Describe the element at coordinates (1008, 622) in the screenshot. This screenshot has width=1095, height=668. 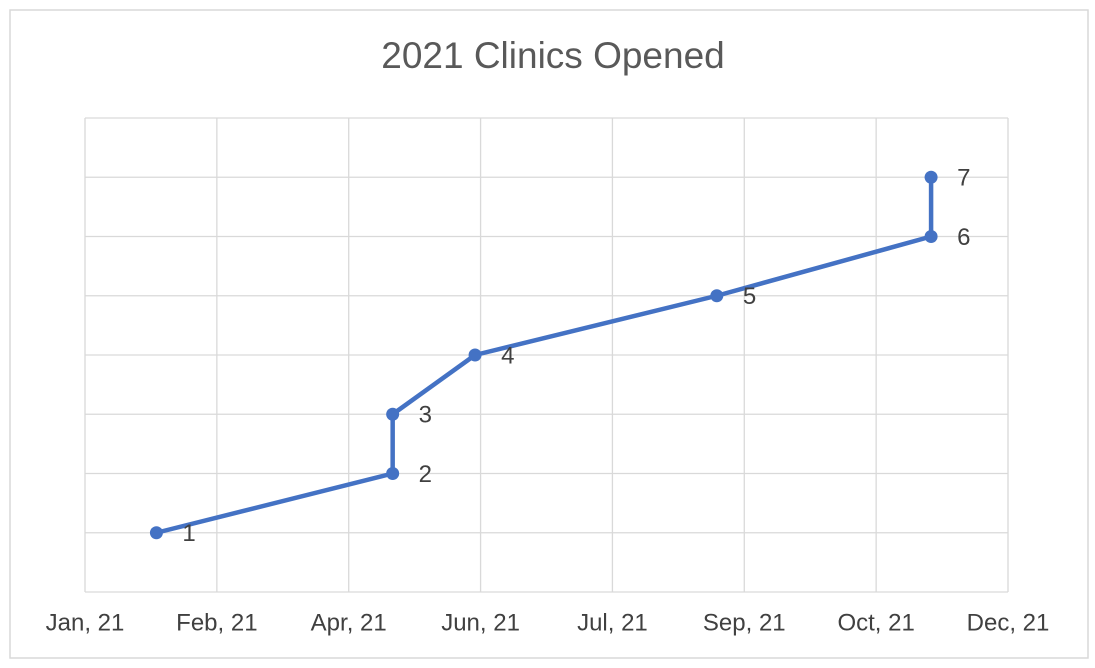
I see `x-tick-label: Dec, 21` at that location.